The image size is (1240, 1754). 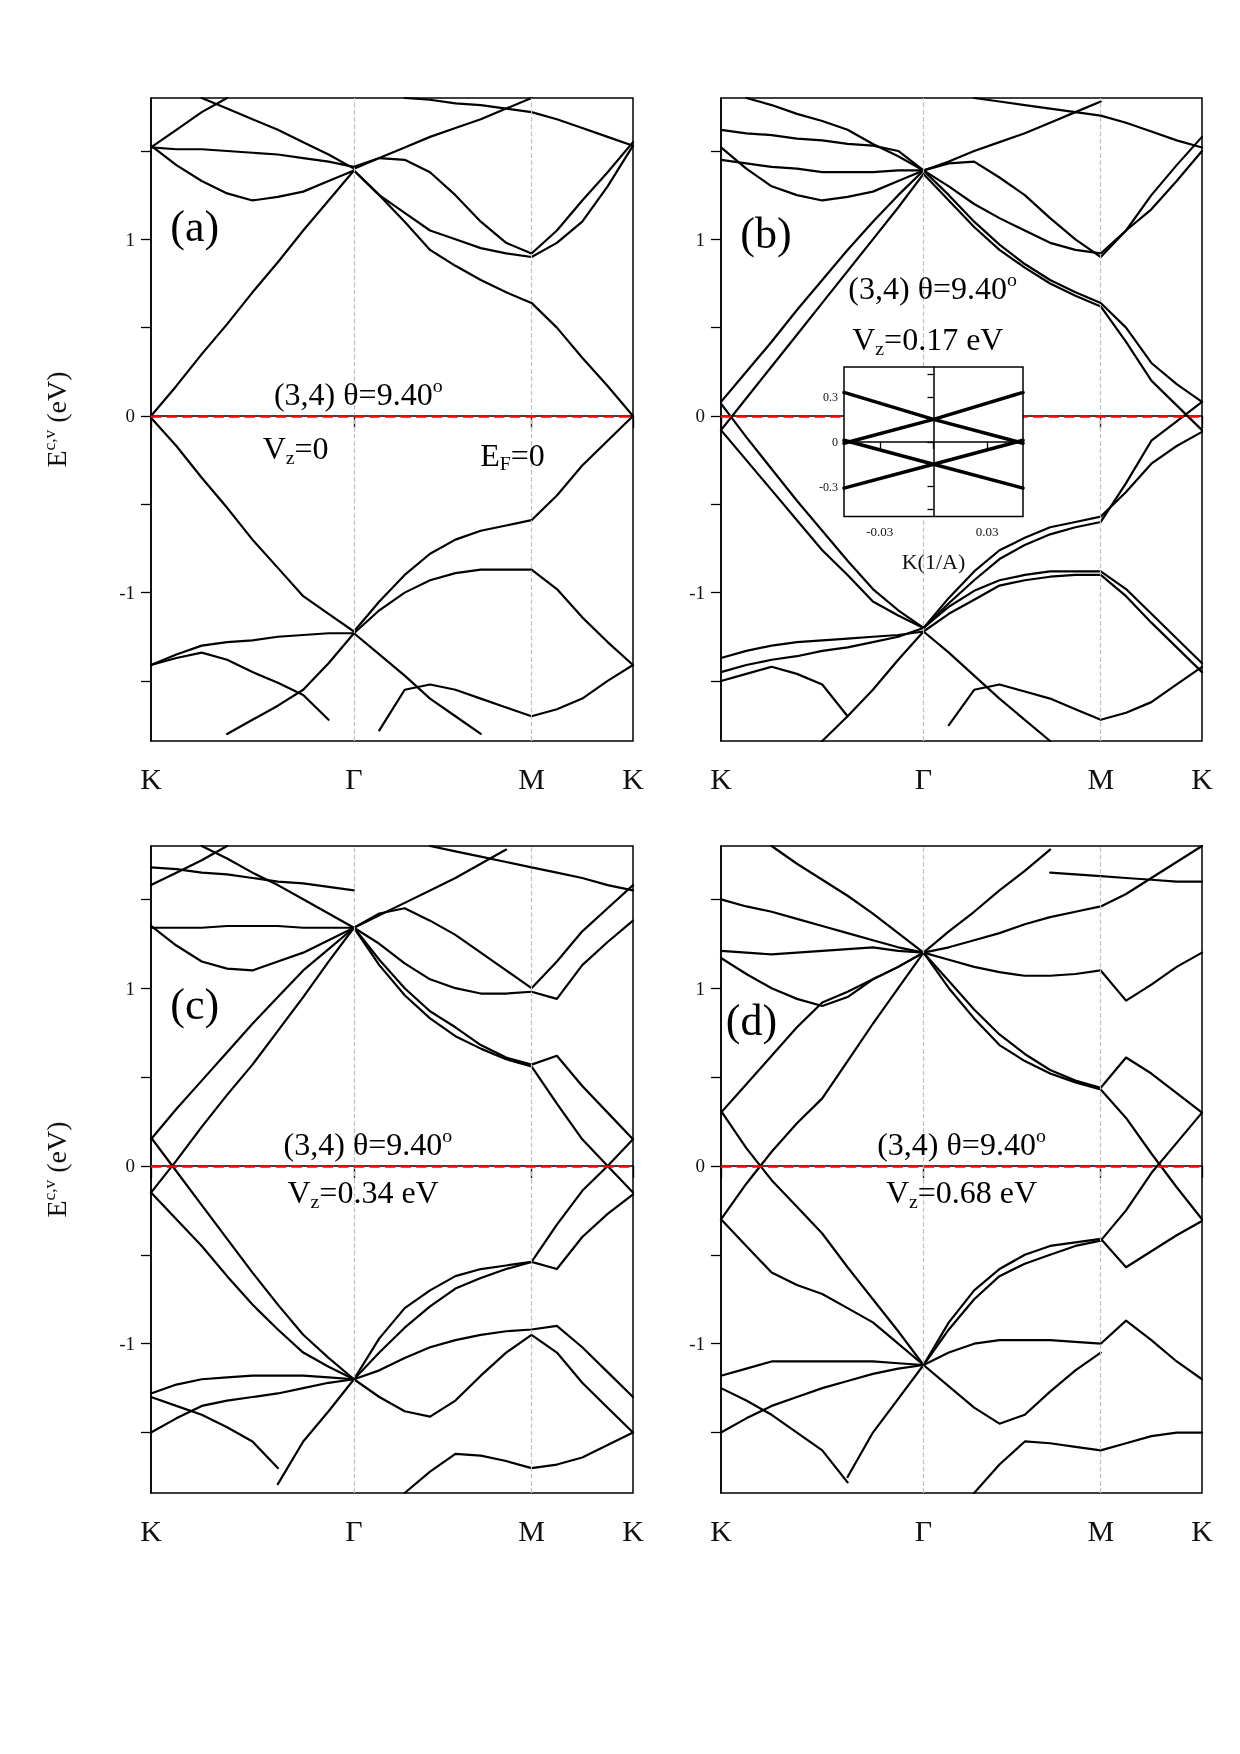 I want to click on annotation: (a), so click(x=195, y=227).